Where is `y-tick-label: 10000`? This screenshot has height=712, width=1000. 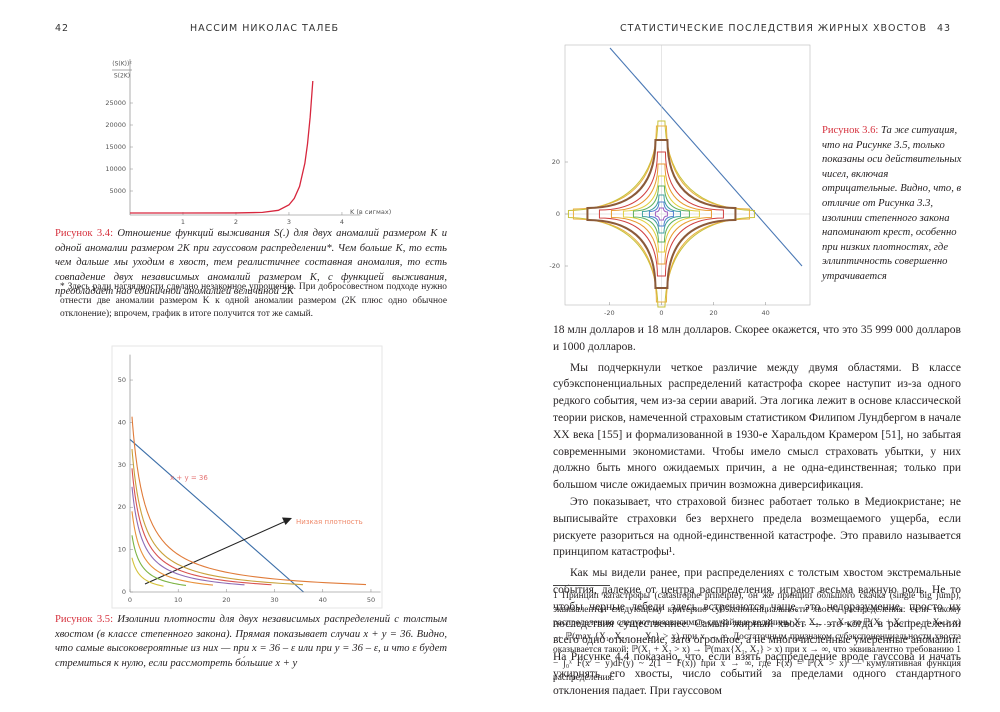 y-tick-label: 10000 is located at coordinates (115, 169).